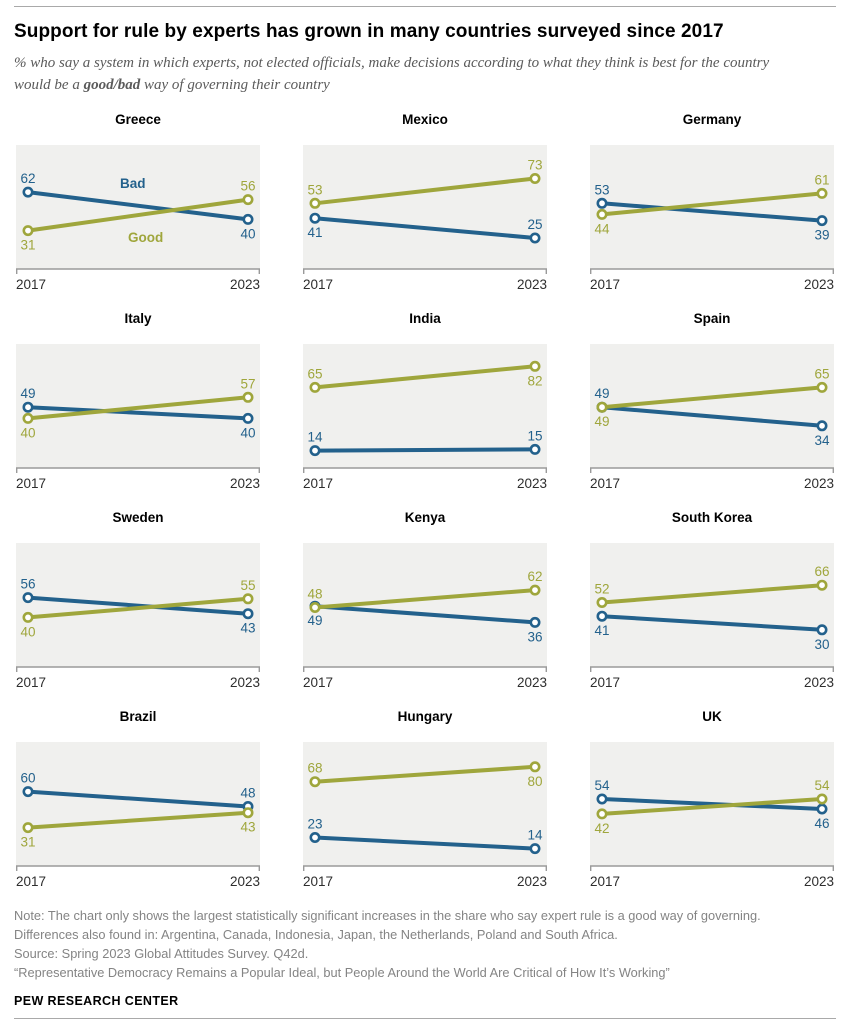 The image size is (850, 1023). I want to click on country-panel-greece: Greece 62 40 31 56 Bad Good 2017 2023, so click(138, 205).